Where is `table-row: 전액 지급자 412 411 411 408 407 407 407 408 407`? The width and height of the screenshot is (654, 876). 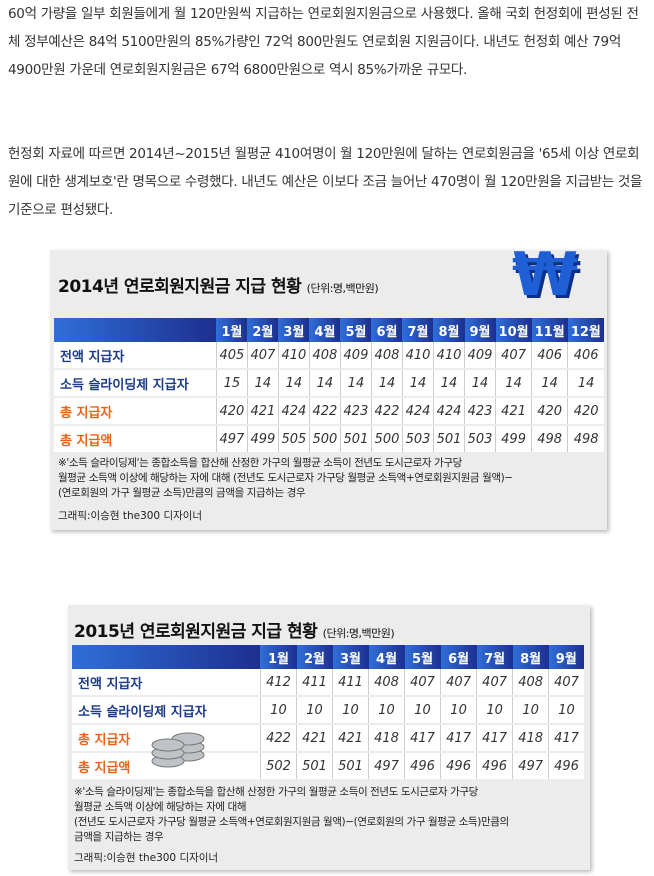 table-row: 전액 지급자 412 411 411 408 407 407 407 408 407 is located at coordinates (328, 683).